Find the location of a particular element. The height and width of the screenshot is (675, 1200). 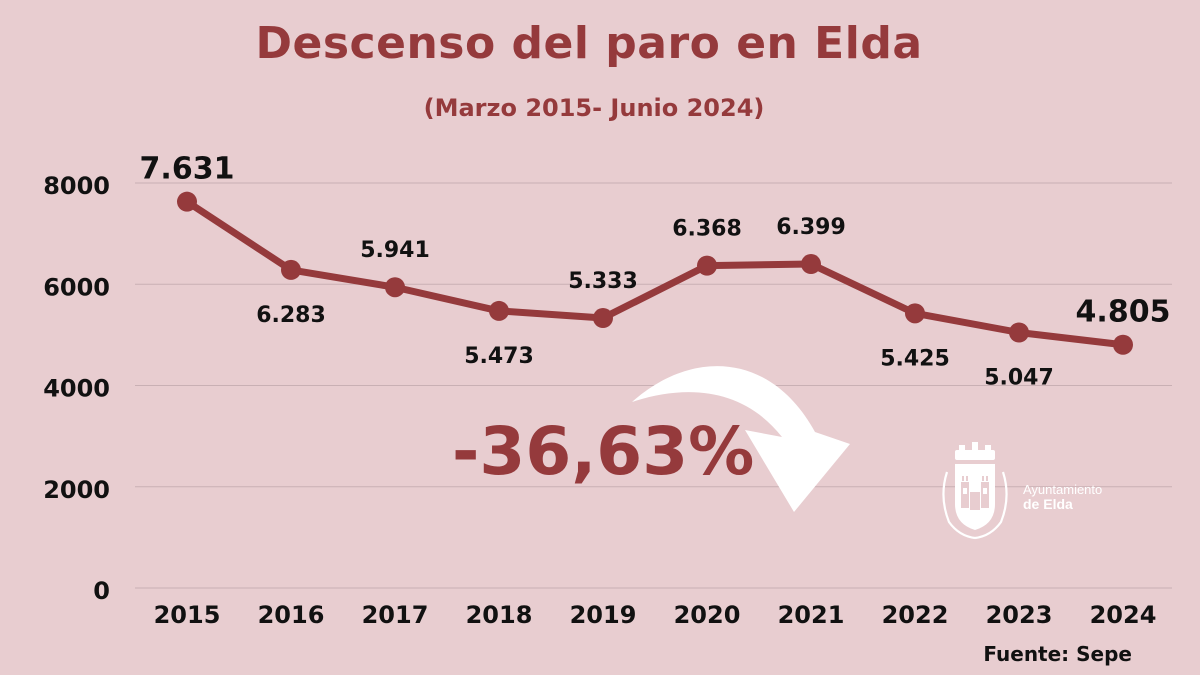

x-tick-label: 2023 is located at coordinates (1019, 615).